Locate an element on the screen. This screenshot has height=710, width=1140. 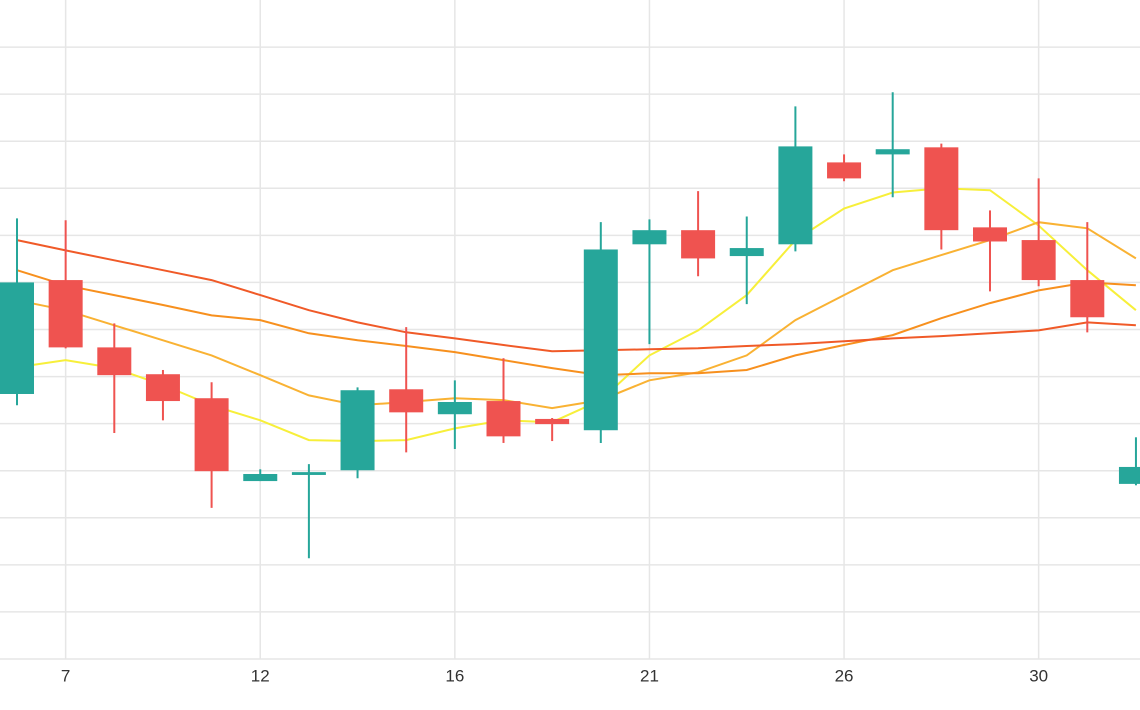
x-tick-label: 16 is located at coordinates (454, 675).